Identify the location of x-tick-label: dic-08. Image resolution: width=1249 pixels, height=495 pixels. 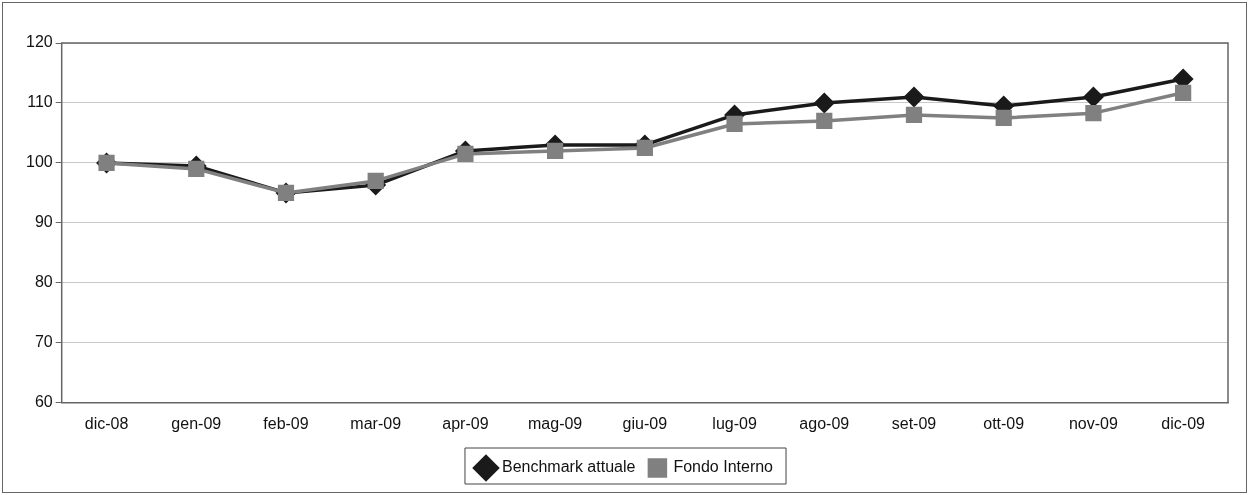
(106, 423).